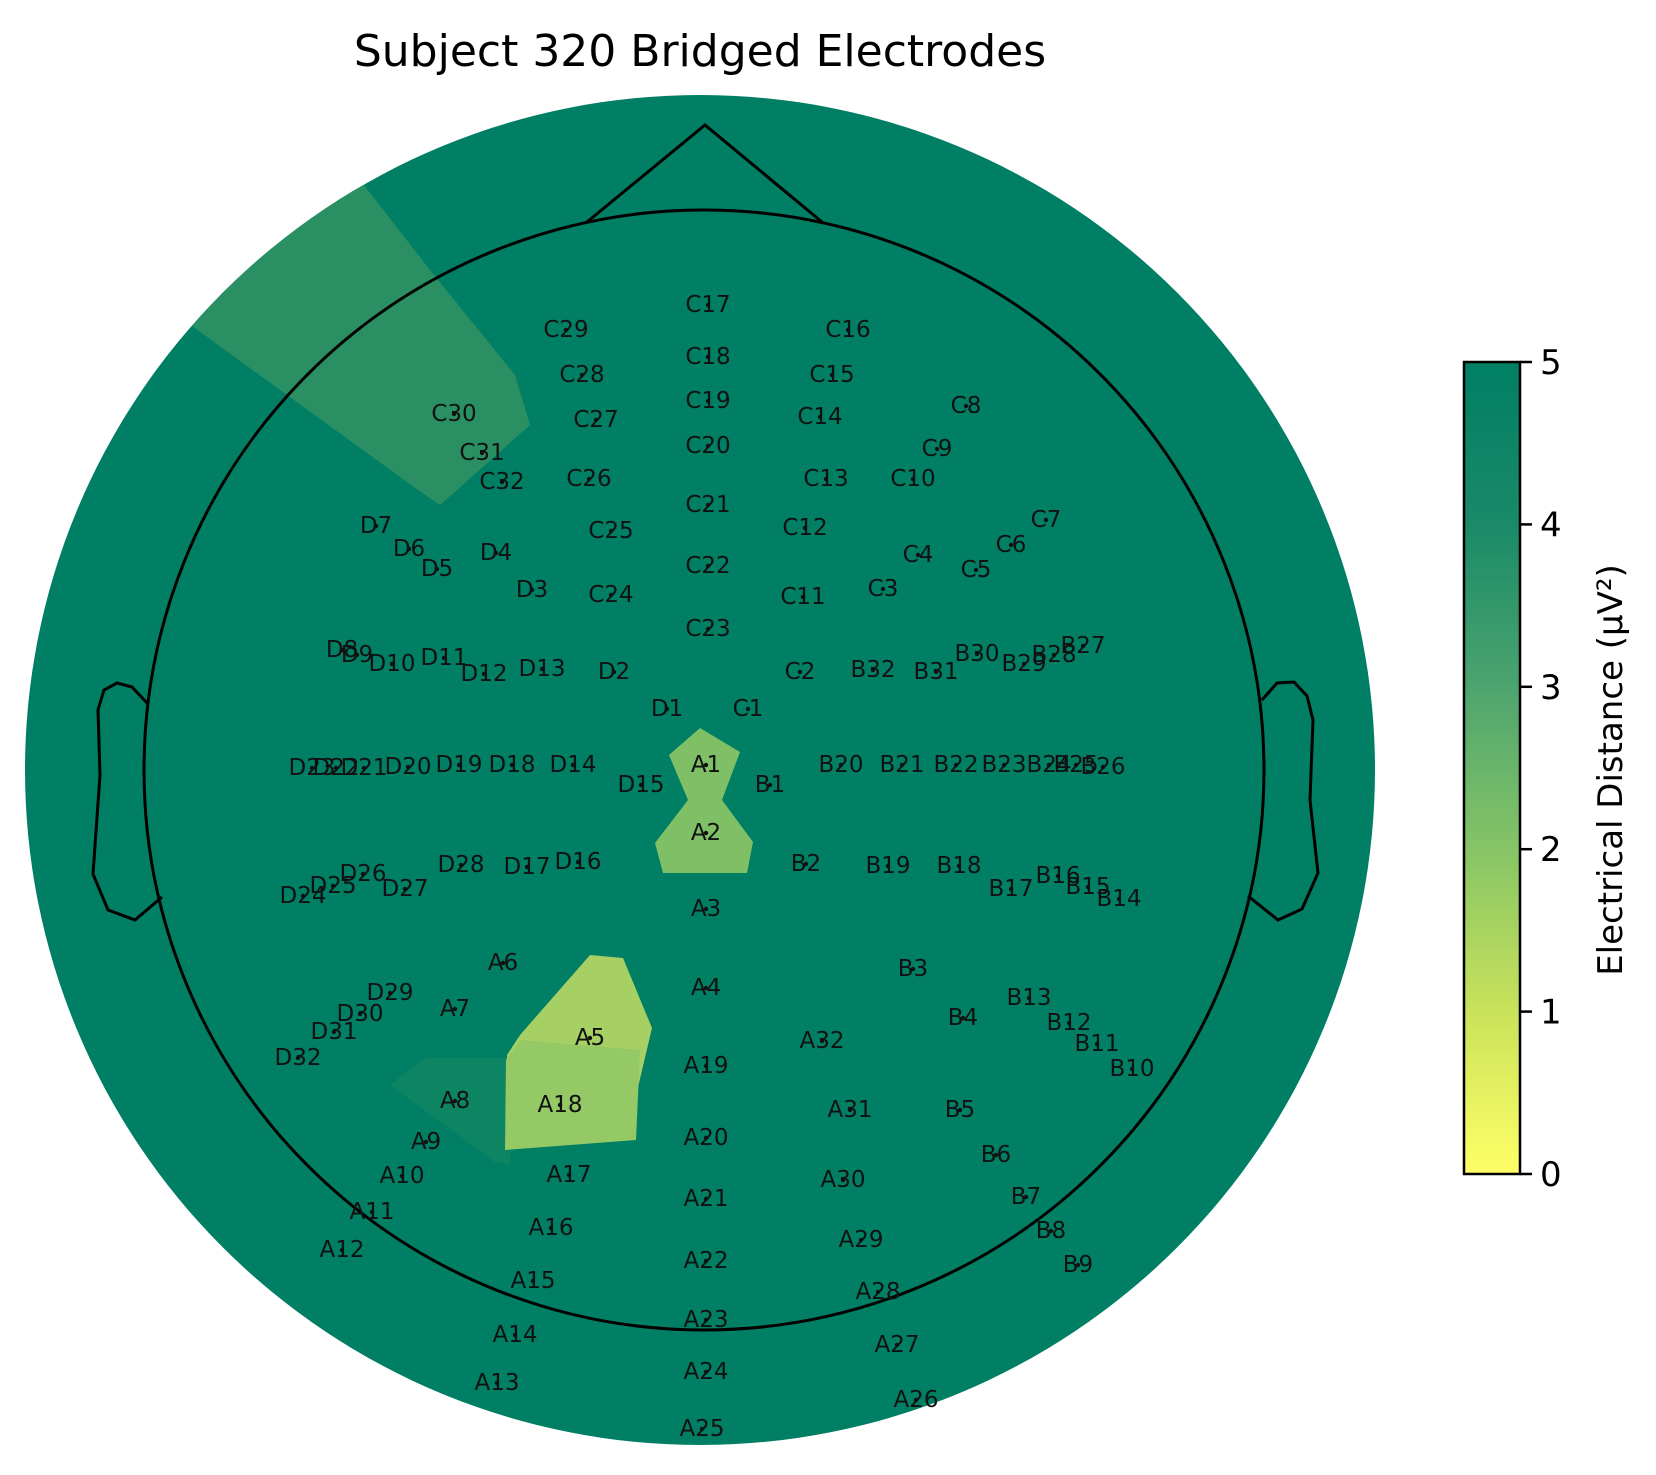  I want to click on electrode-c8: C8, so click(966, 406).